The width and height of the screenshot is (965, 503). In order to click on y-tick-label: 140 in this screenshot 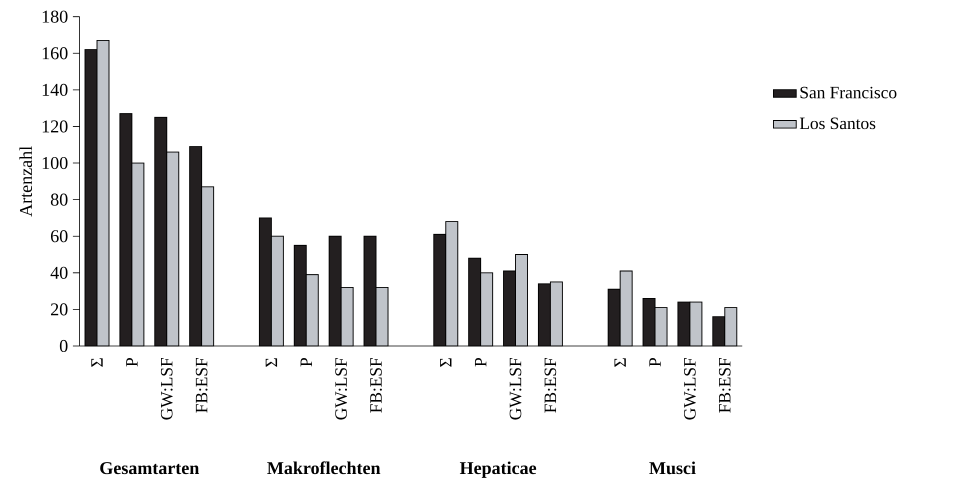, I will do `click(55, 90)`.